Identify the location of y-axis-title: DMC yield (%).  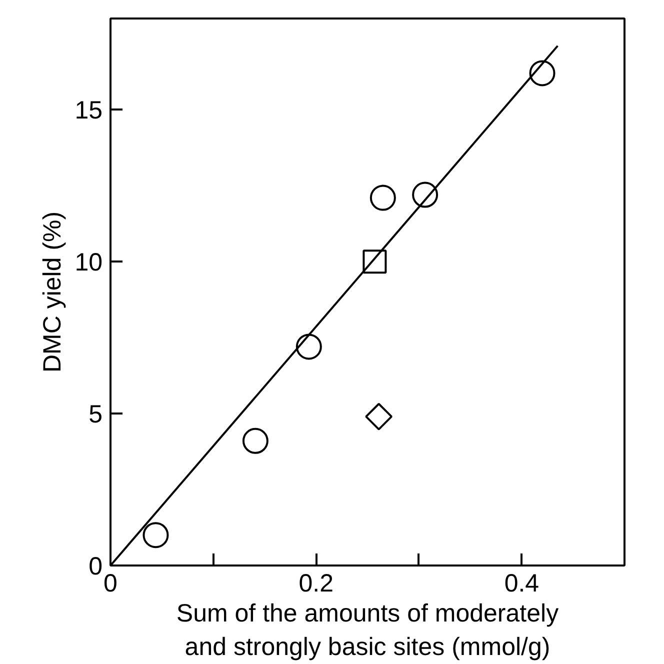
(52, 292).